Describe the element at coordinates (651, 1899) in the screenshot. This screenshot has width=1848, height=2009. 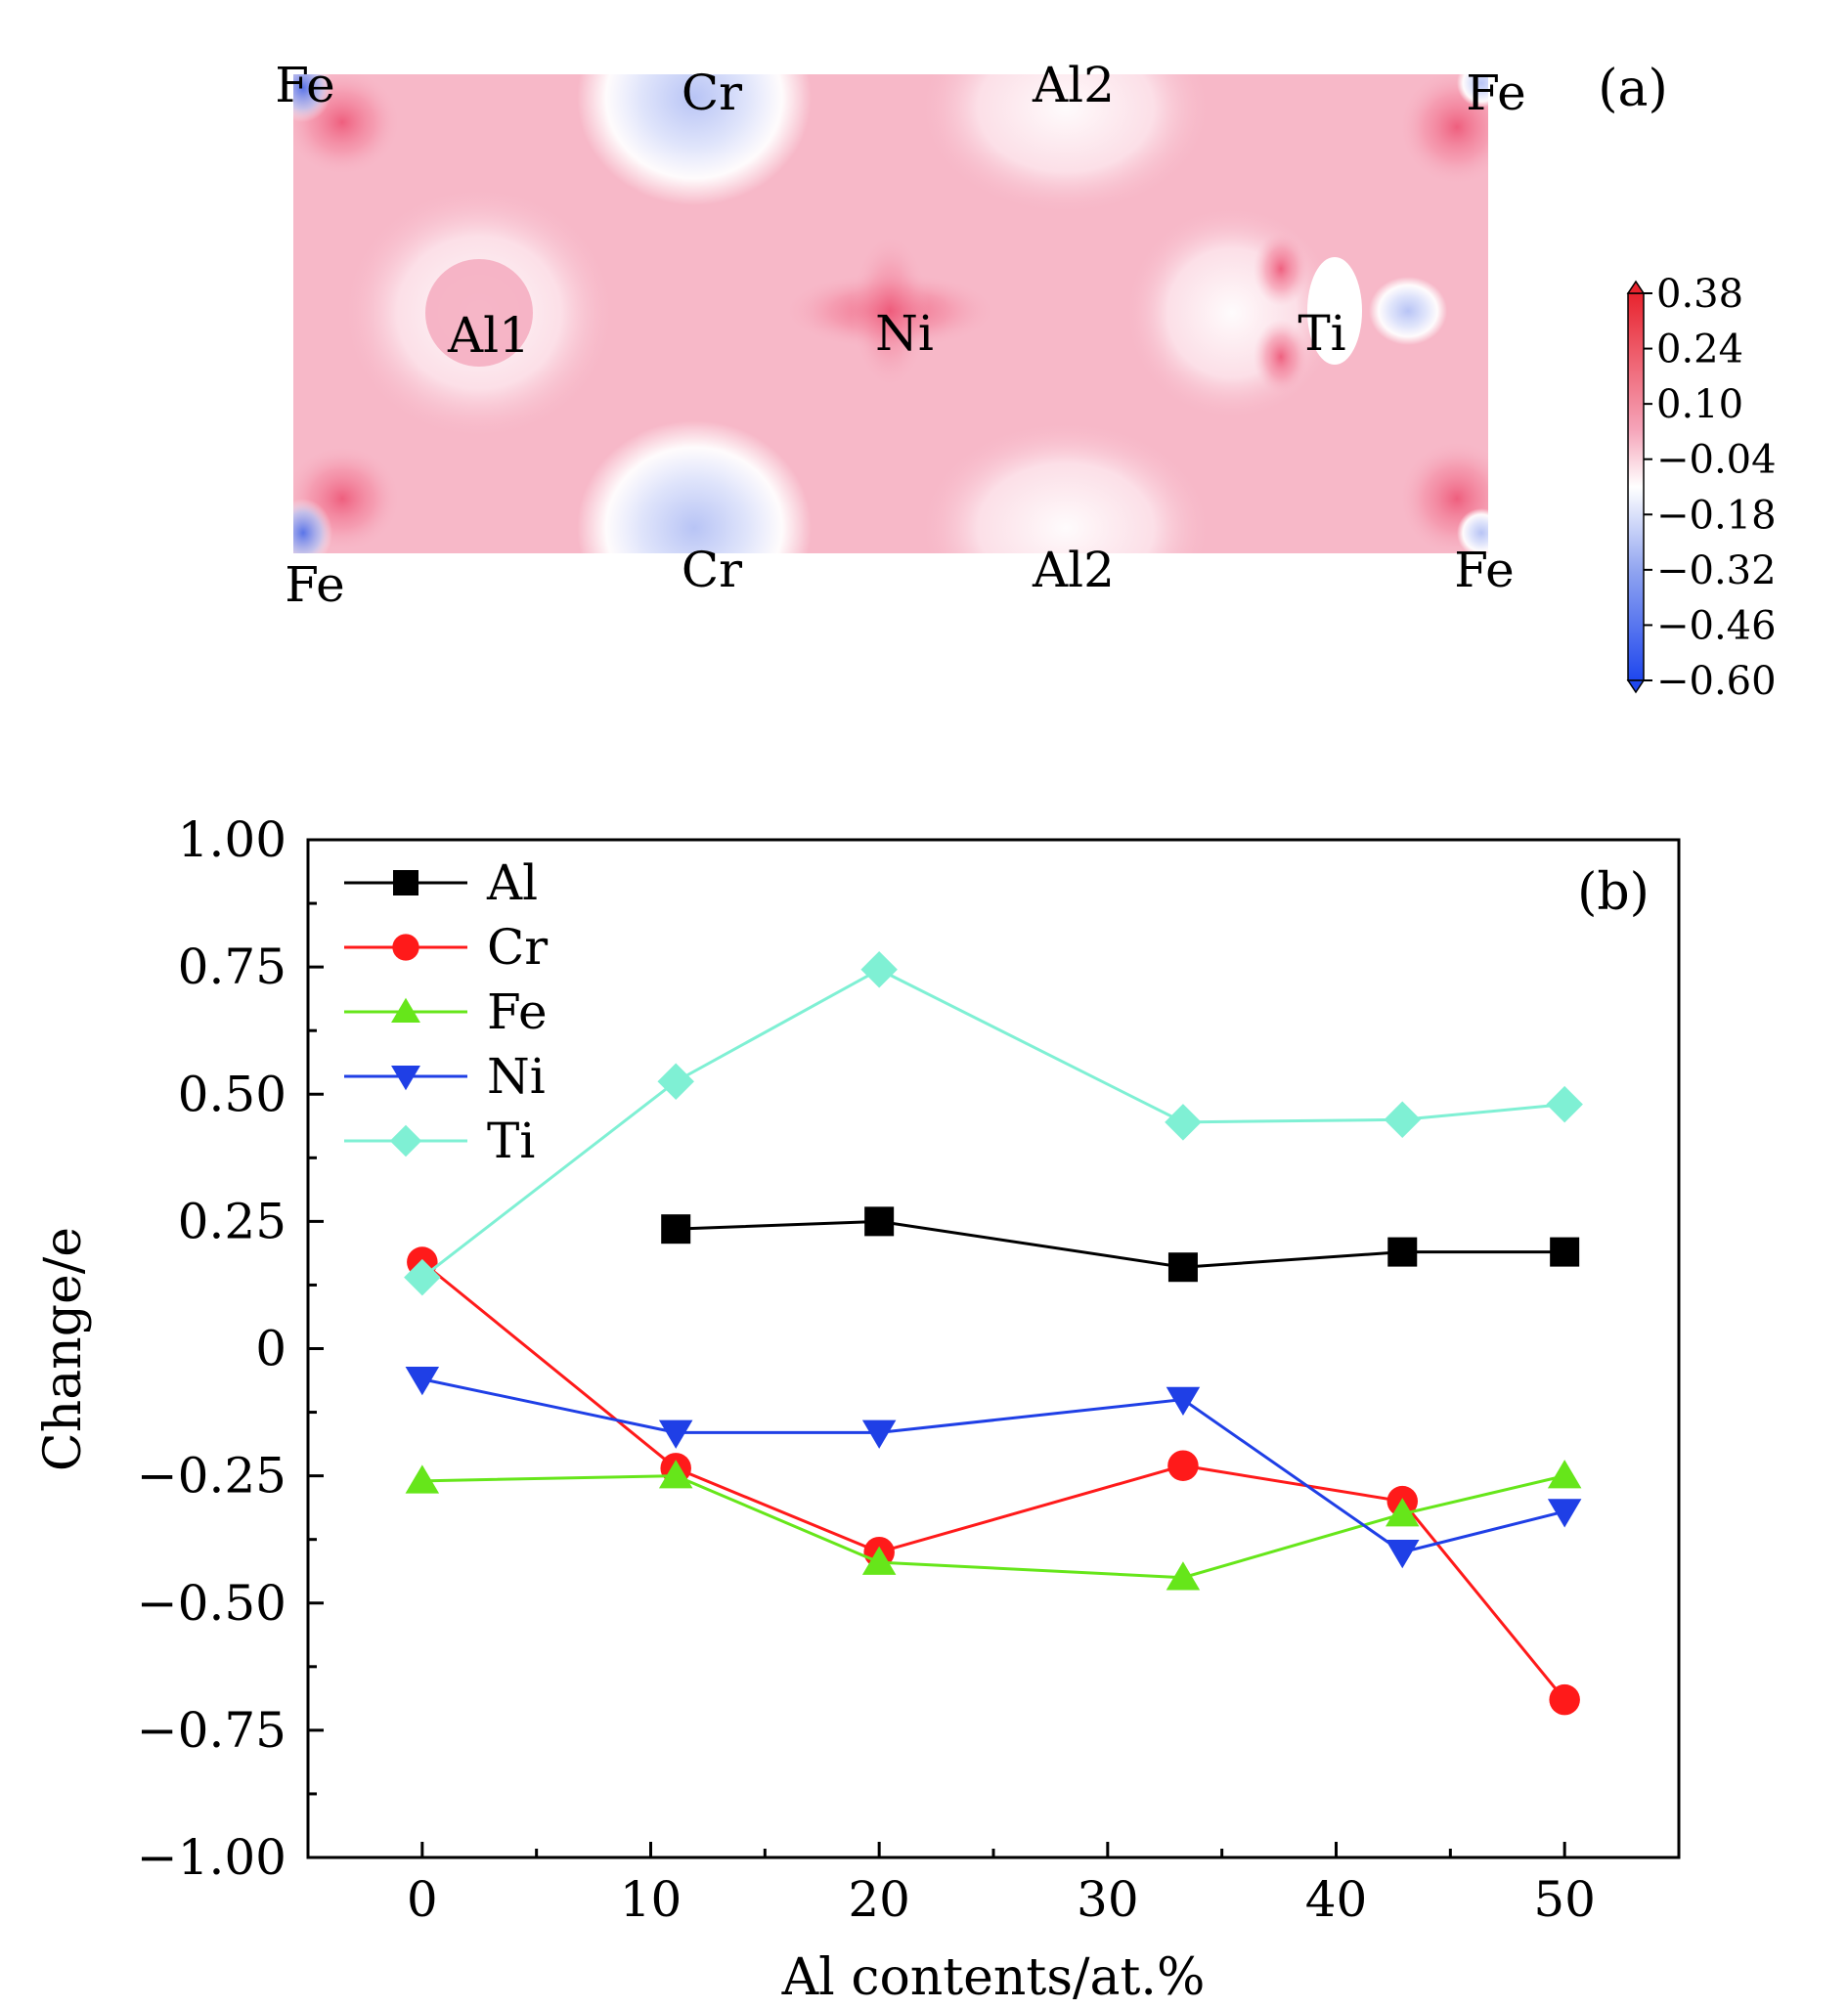
I see `x-tick-label: 10` at that location.